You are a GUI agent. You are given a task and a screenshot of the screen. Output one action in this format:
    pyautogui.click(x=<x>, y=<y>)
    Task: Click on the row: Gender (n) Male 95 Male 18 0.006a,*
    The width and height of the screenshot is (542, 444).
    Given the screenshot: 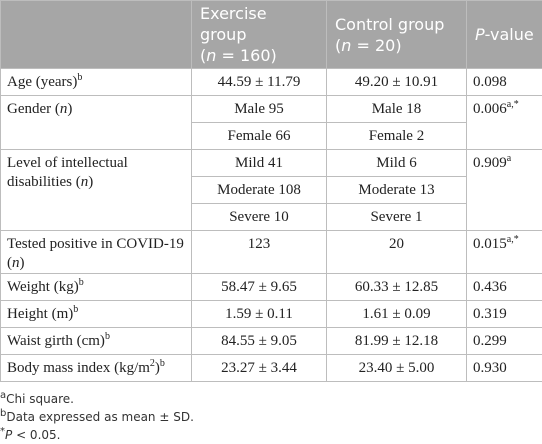 What is the action you would take?
    pyautogui.click(x=271, y=109)
    